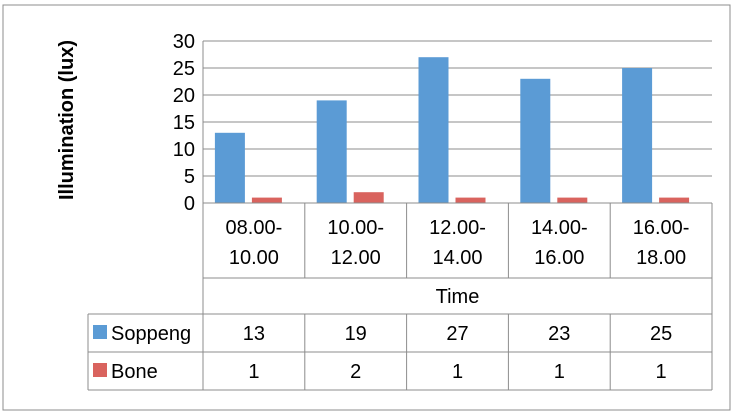 This screenshot has height=418, width=733. I want to click on x-tick-label-line2: 14.00, so click(457, 258).